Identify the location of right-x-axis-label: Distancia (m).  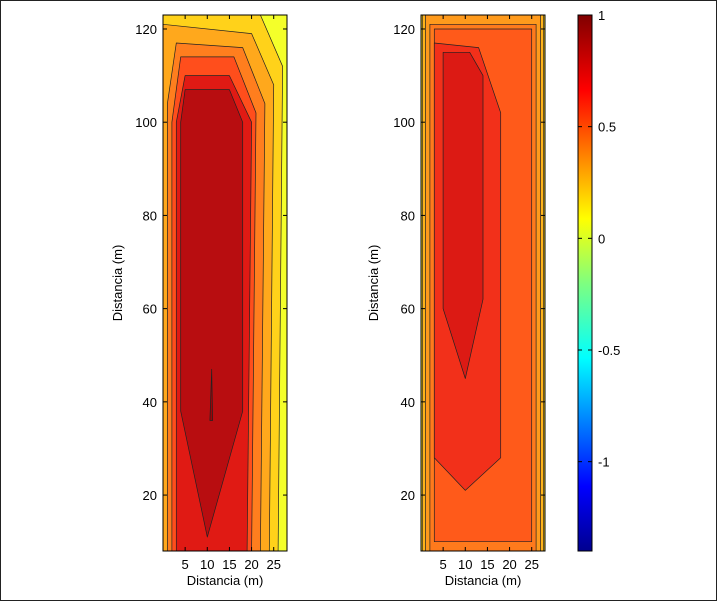
(483, 580).